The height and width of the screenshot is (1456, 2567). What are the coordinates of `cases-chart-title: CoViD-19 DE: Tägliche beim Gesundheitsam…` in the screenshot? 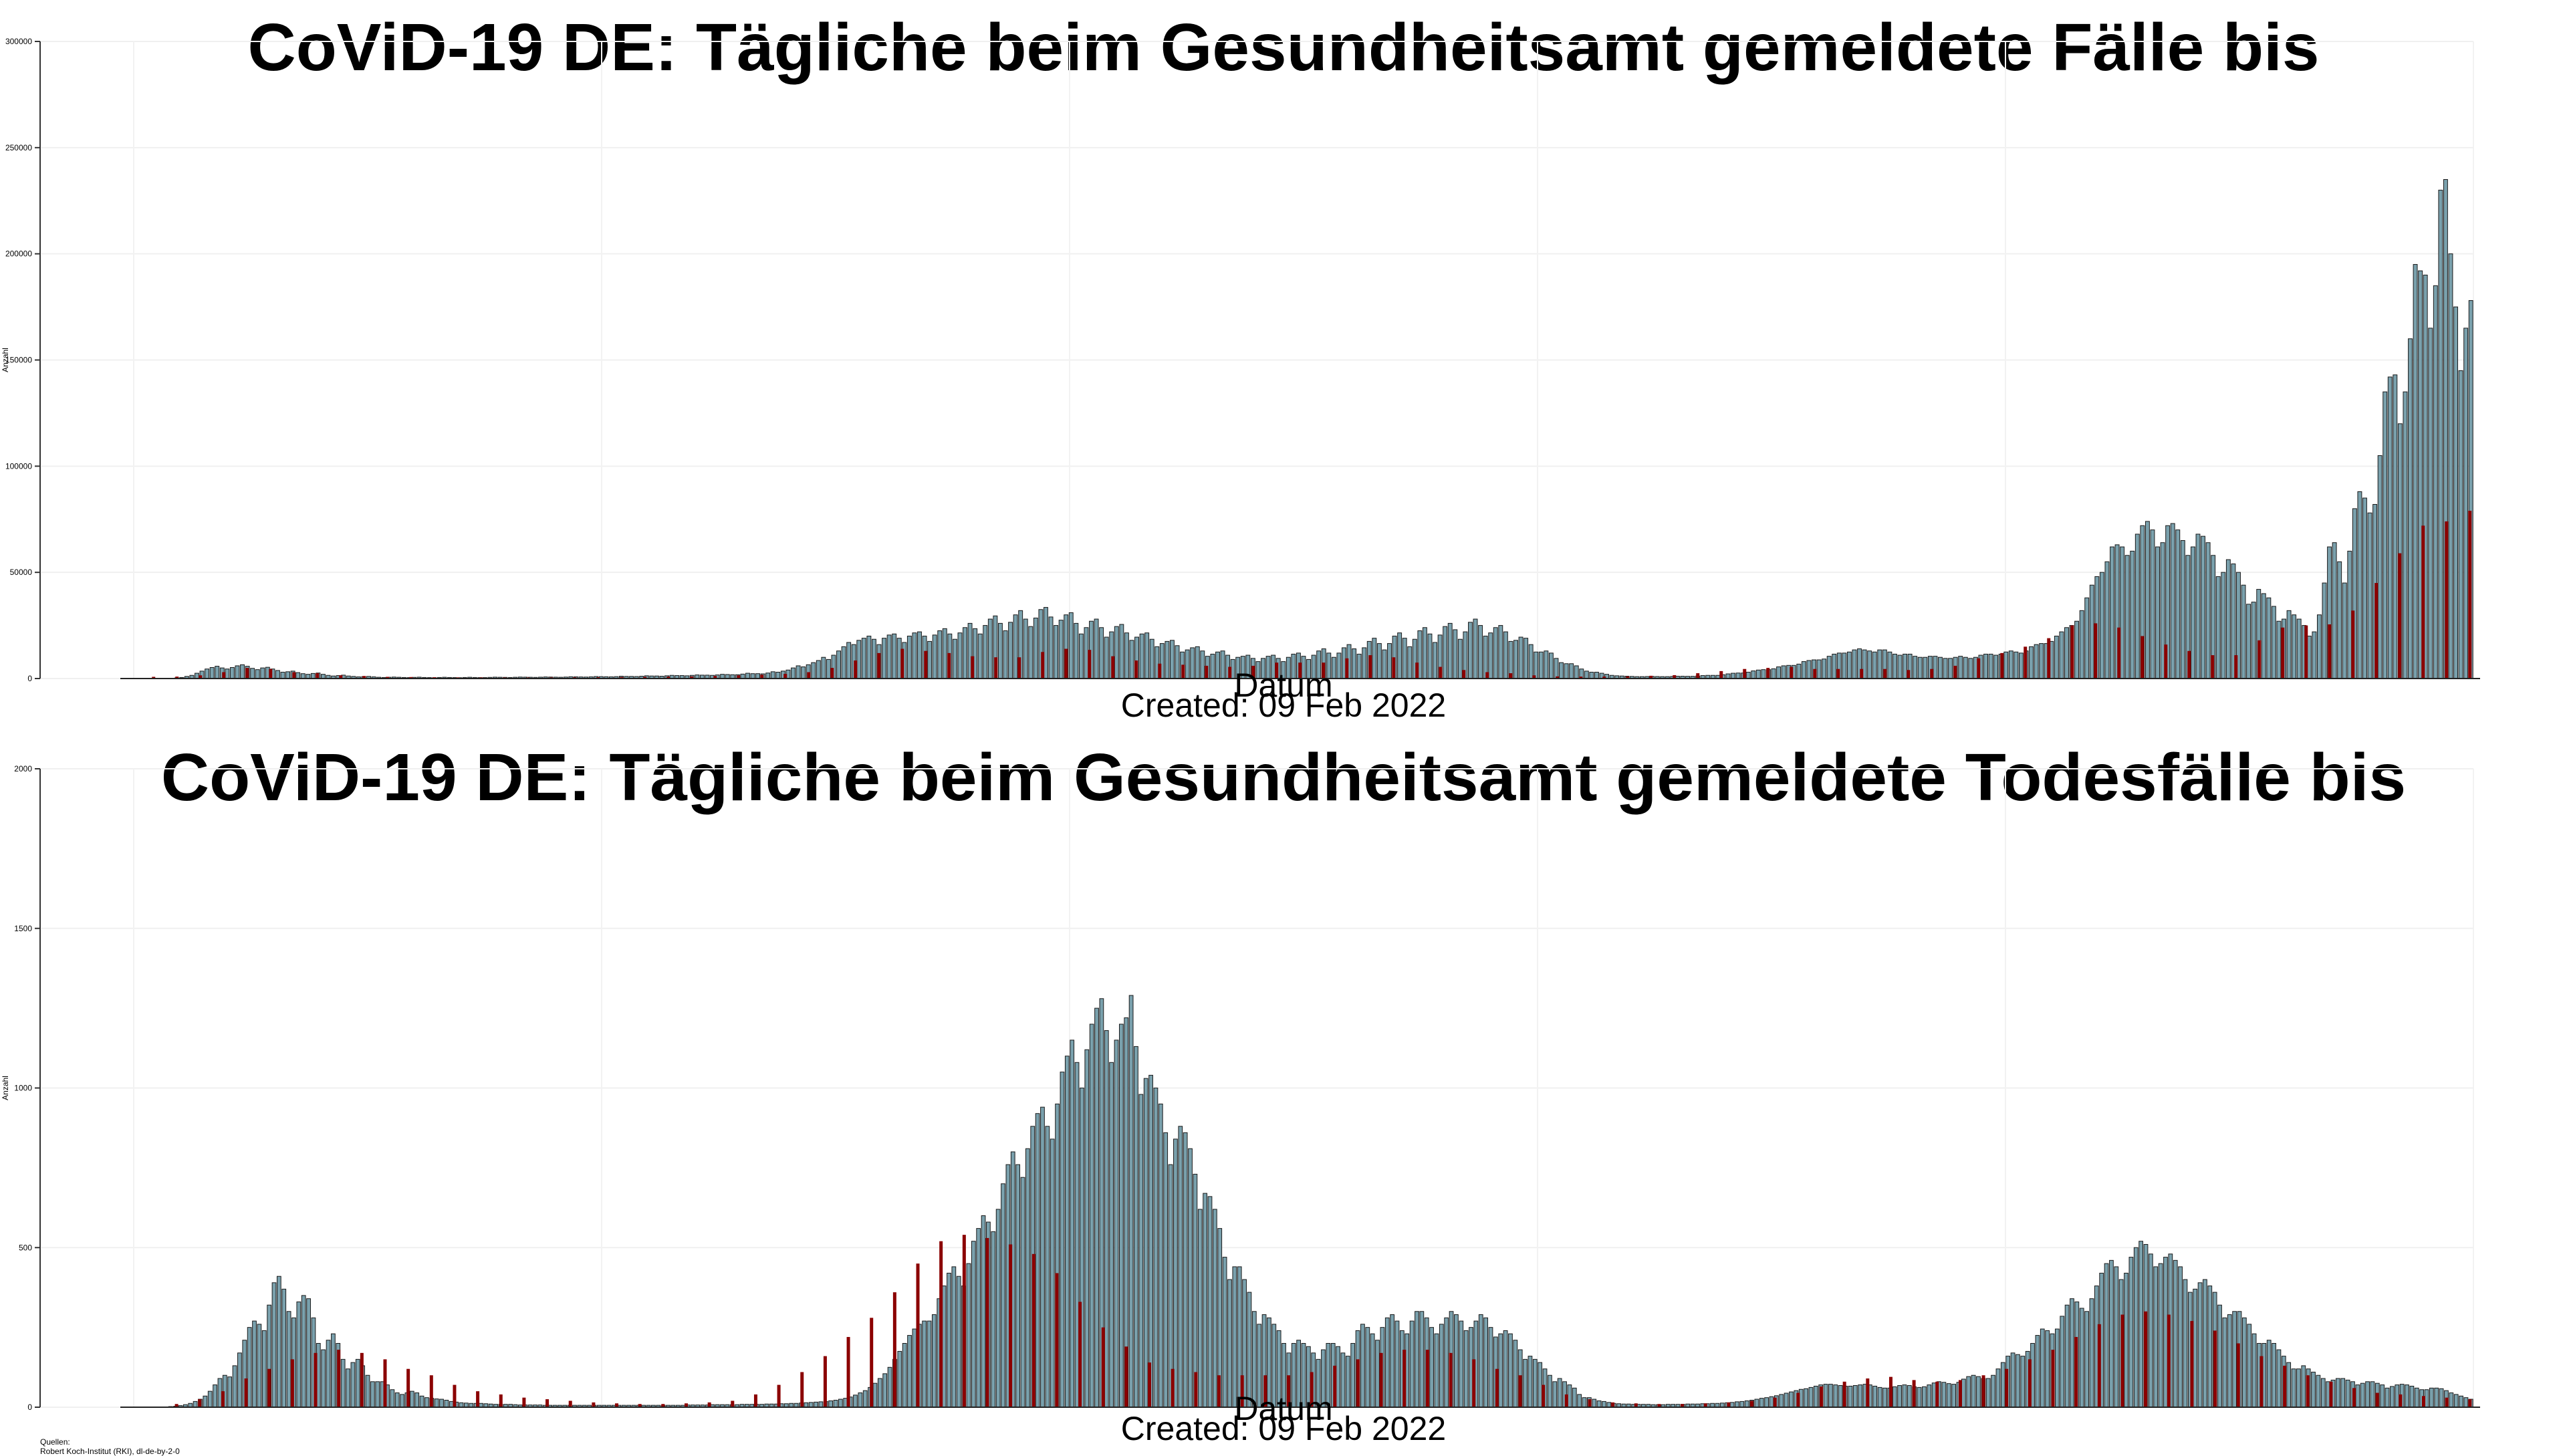 It's located at (1283, 47).